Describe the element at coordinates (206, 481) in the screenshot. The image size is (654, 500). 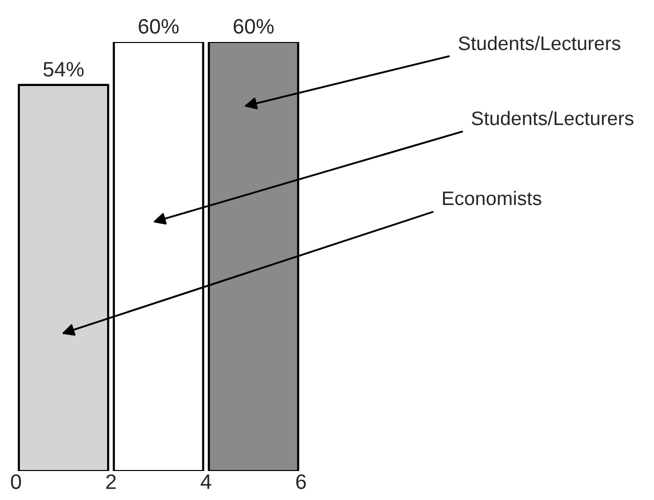
I see `x-tick-label: 4` at that location.